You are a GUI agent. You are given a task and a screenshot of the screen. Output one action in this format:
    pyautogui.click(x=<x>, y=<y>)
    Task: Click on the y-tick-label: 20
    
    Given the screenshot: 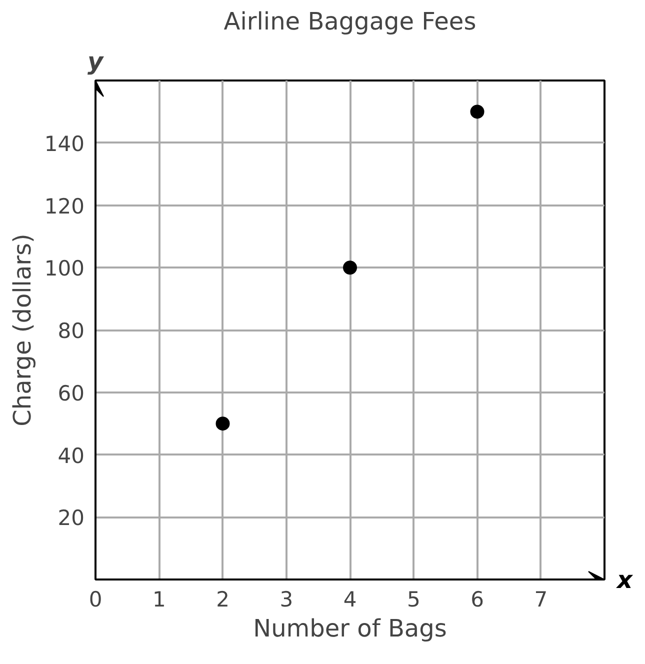 What is the action you would take?
    pyautogui.click(x=71, y=518)
    